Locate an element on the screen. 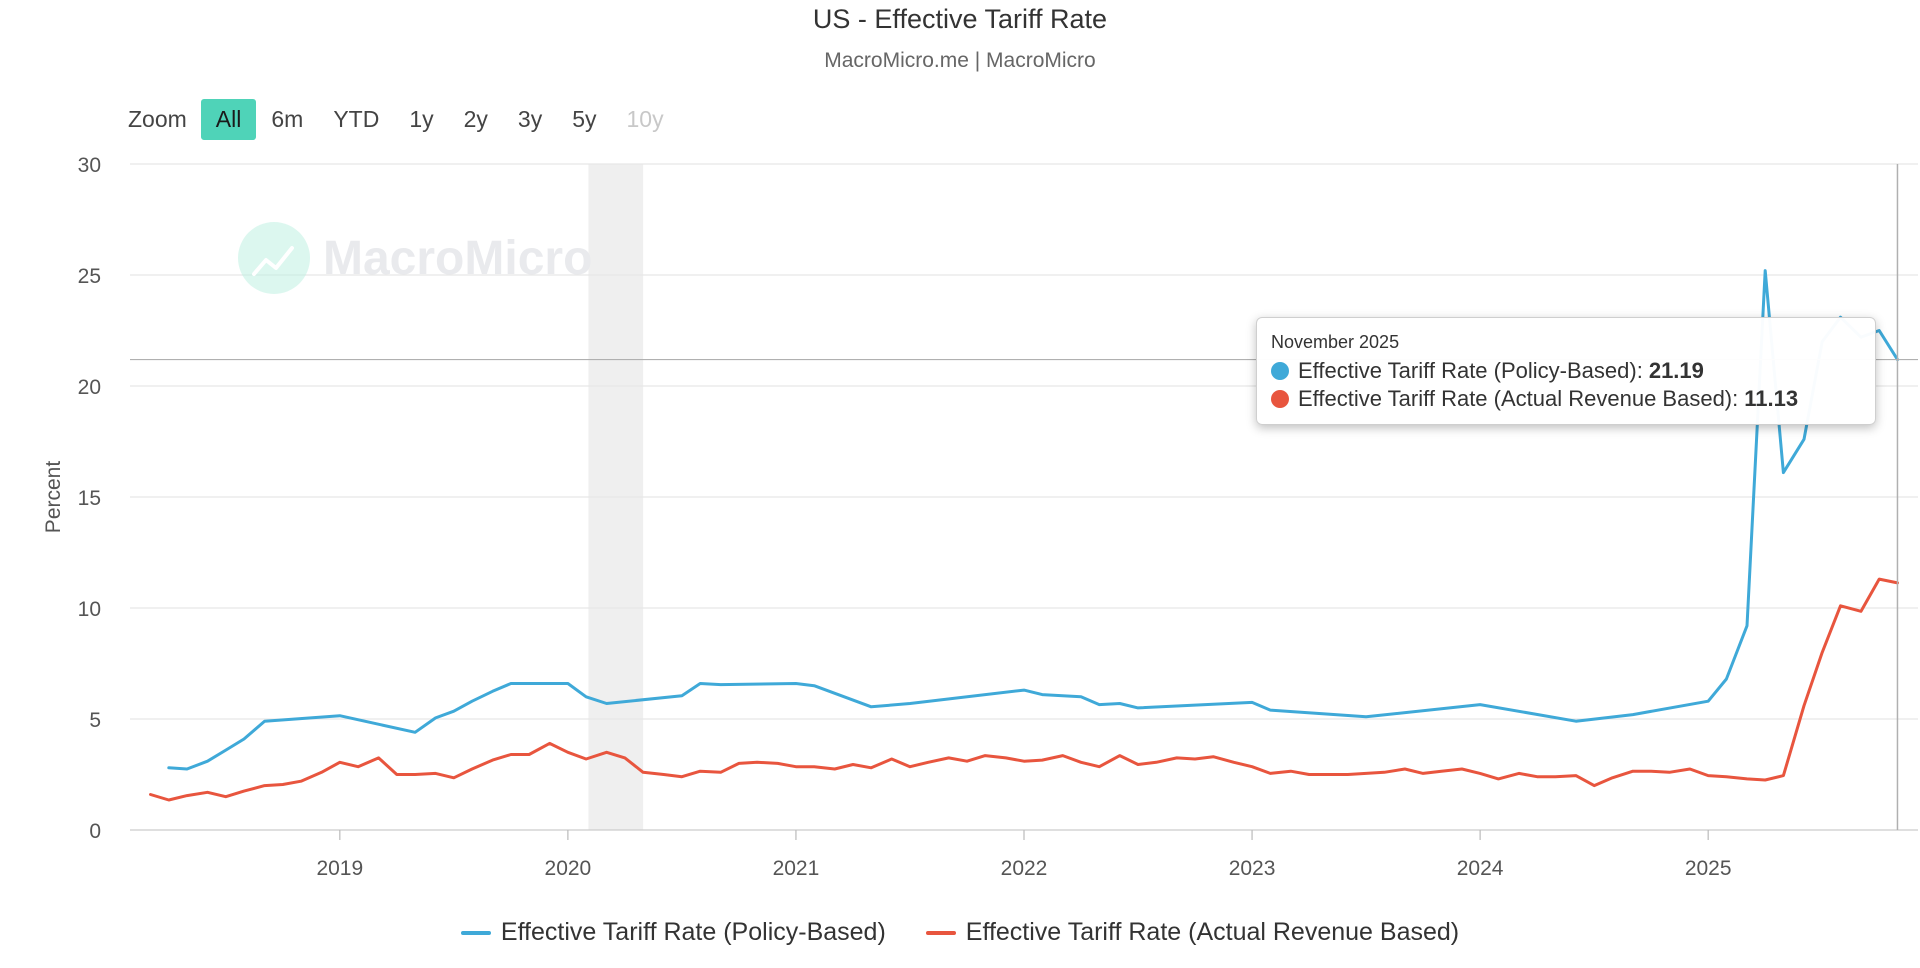 This screenshot has width=1920, height=968. zoom-6m-button: 6m is located at coordinates (287, 118).